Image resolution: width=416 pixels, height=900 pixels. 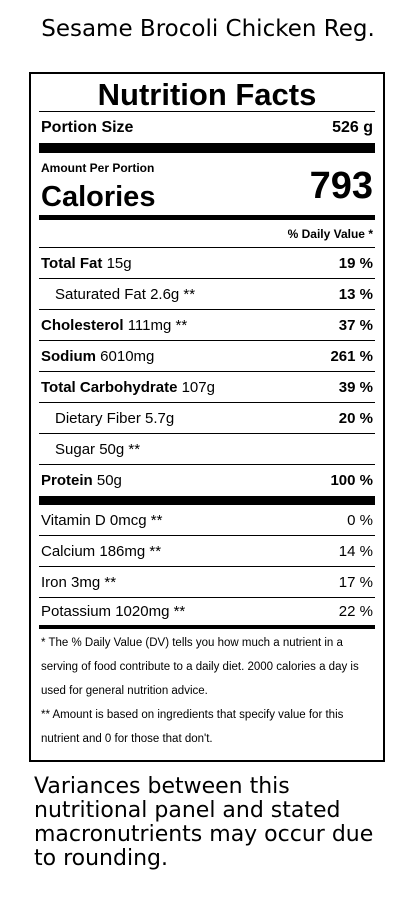 I want to click on nutrient-dv: 13 %, so click(x=355, y=294).